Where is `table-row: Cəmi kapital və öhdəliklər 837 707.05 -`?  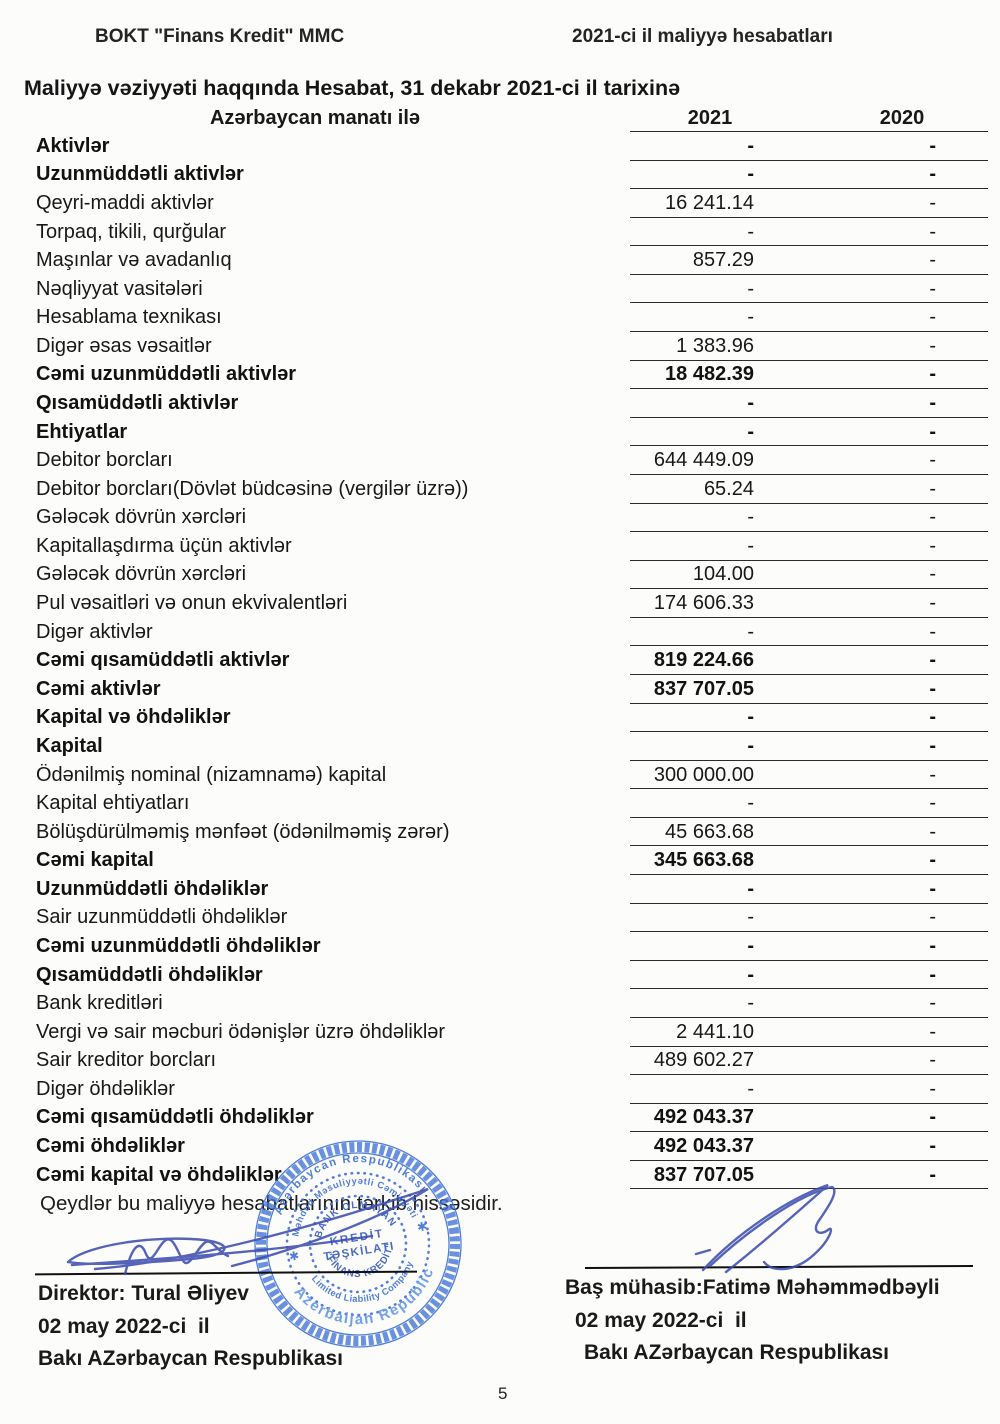
table-row: Cəmi kapital və öhdəliklər 837 707.05 - is located at coordinates (494, 1175).